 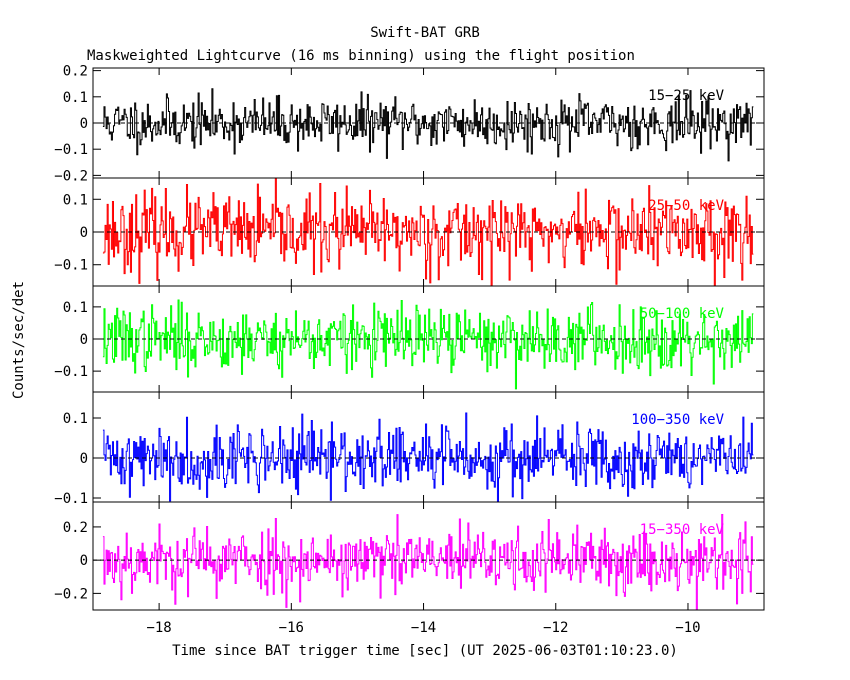 What do you see at coordinates (682, 314) in the screenshot?
I see `panel-50-100-kev-label: 50−100 keV` at bounding box center [682, 314].